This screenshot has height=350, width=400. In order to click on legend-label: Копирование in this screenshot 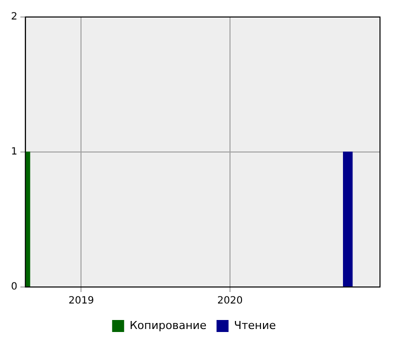, I will do `click(168, 325)`.